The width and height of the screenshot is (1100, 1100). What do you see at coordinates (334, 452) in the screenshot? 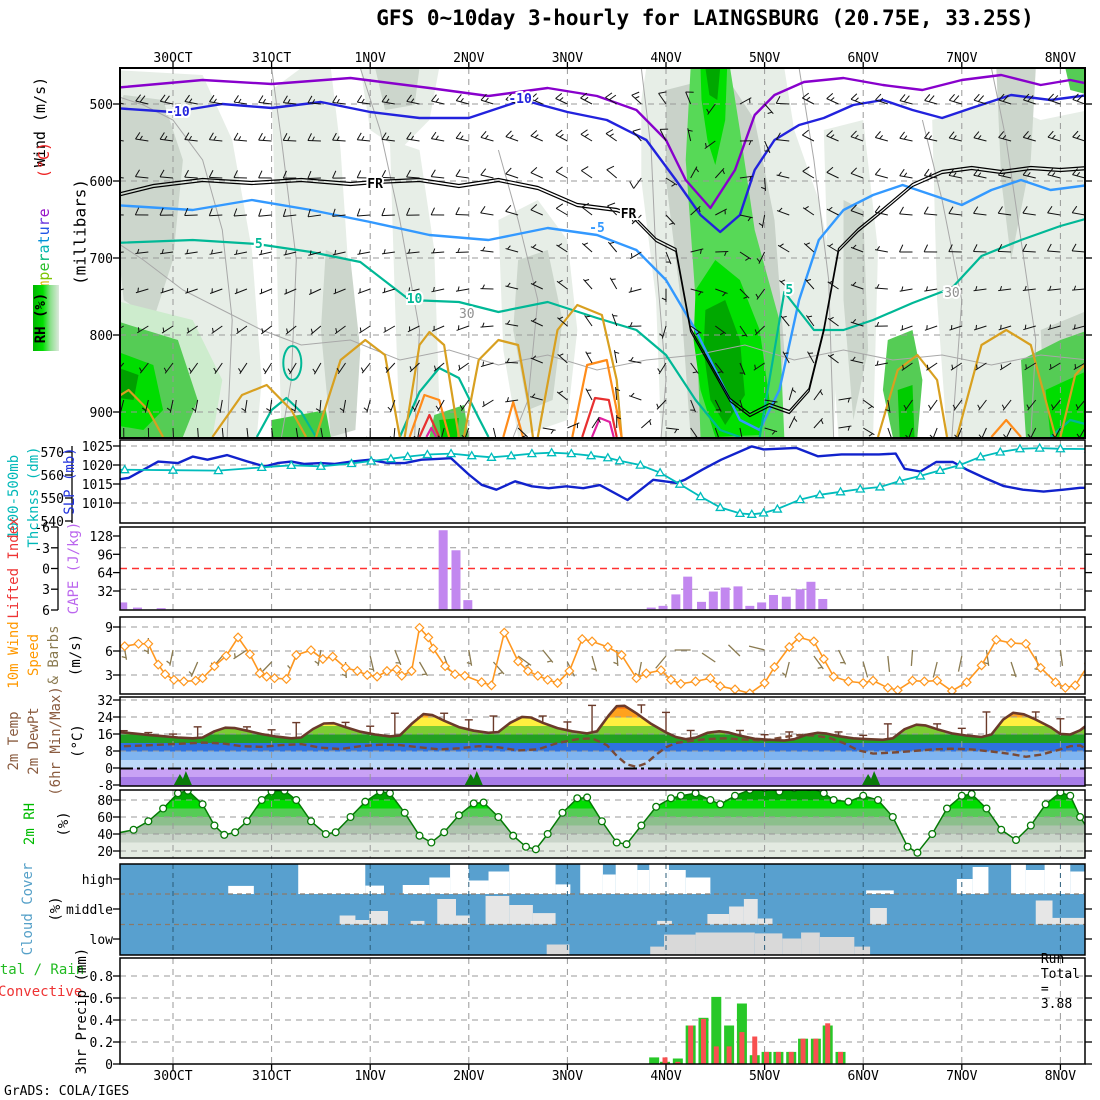
I see `li-marker` at bounding box center [334, 452].